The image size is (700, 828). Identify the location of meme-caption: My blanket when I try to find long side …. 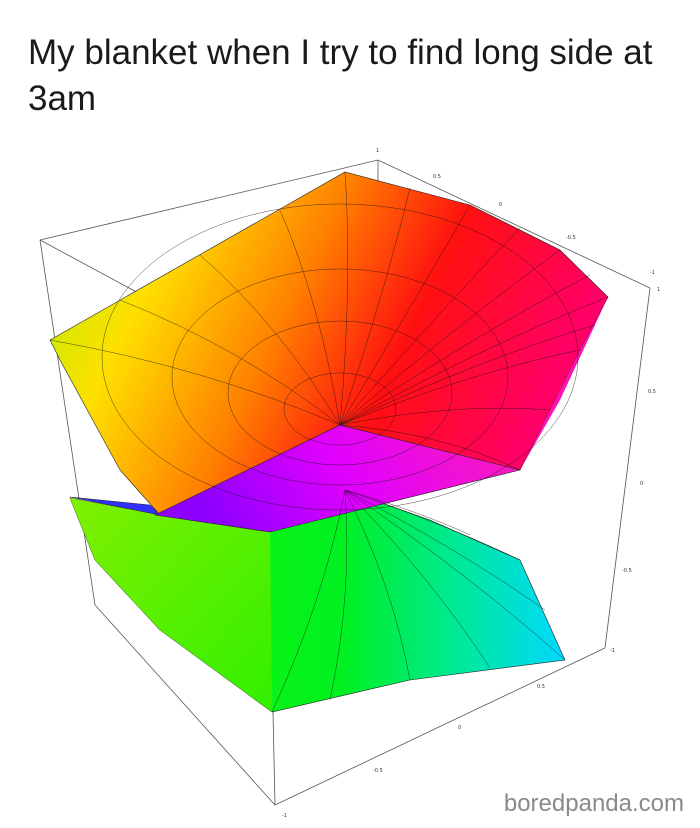
(340, 75).